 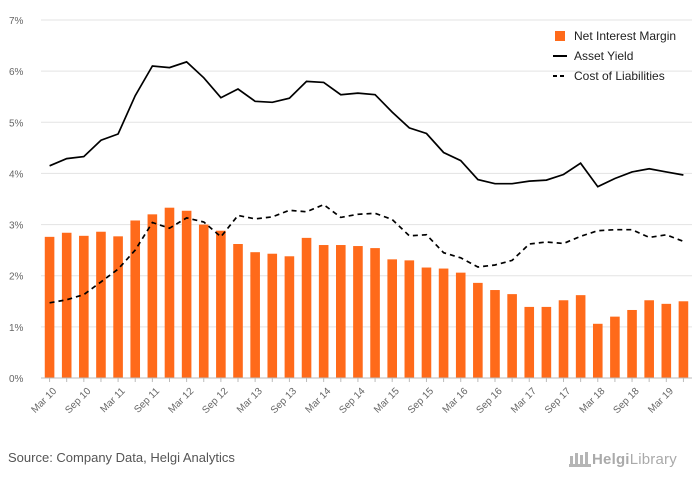 I want to click on legend-label: Net Interest Margin, so click(x=625, y=36).